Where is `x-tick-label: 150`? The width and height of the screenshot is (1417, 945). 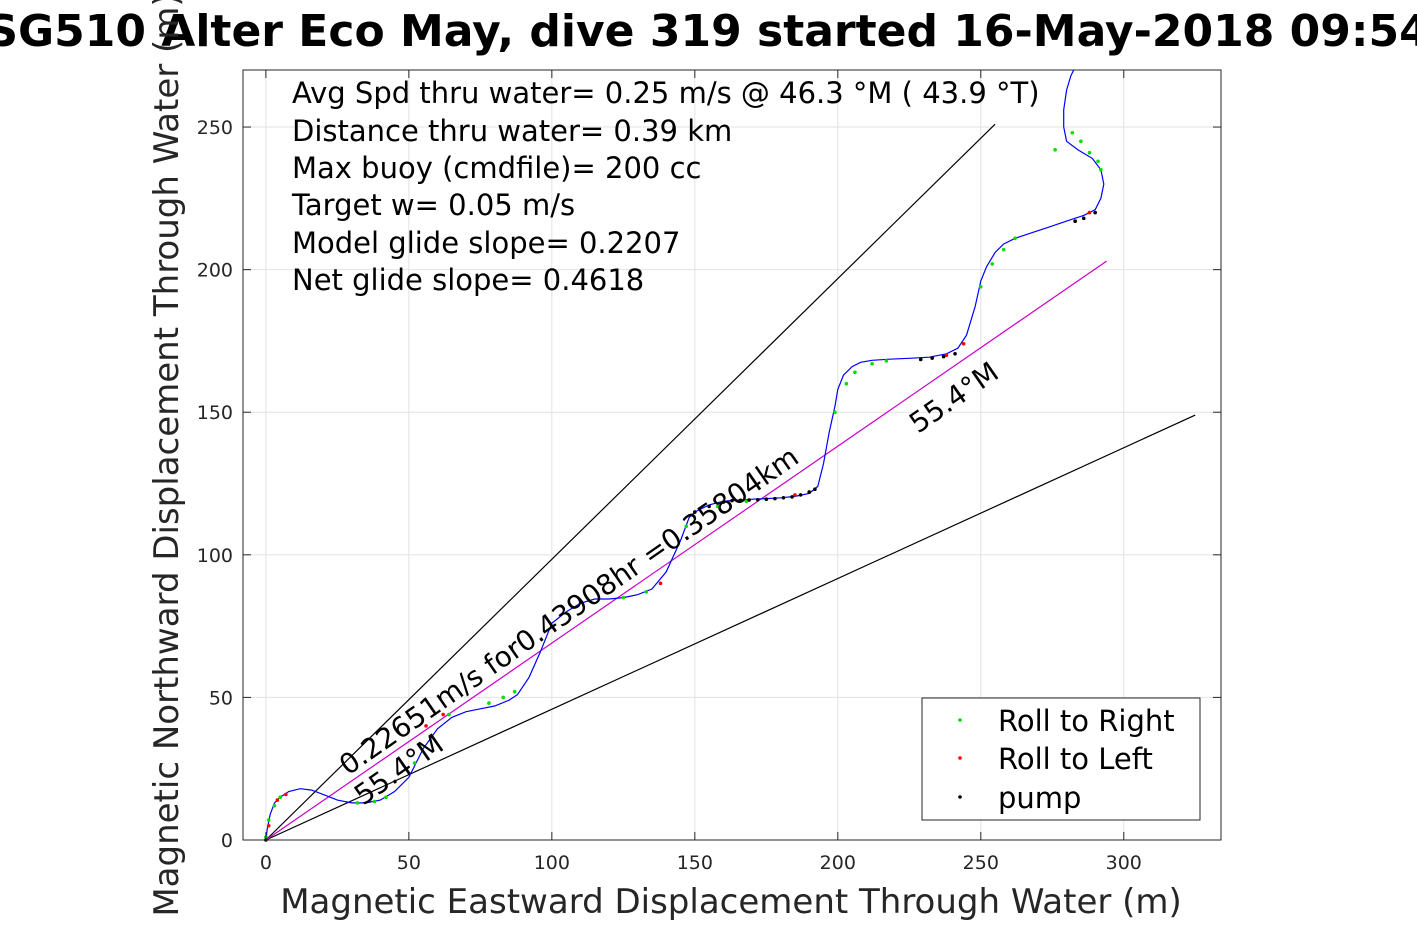
x-tick-label: 150 is located at coordinates (695, 863).